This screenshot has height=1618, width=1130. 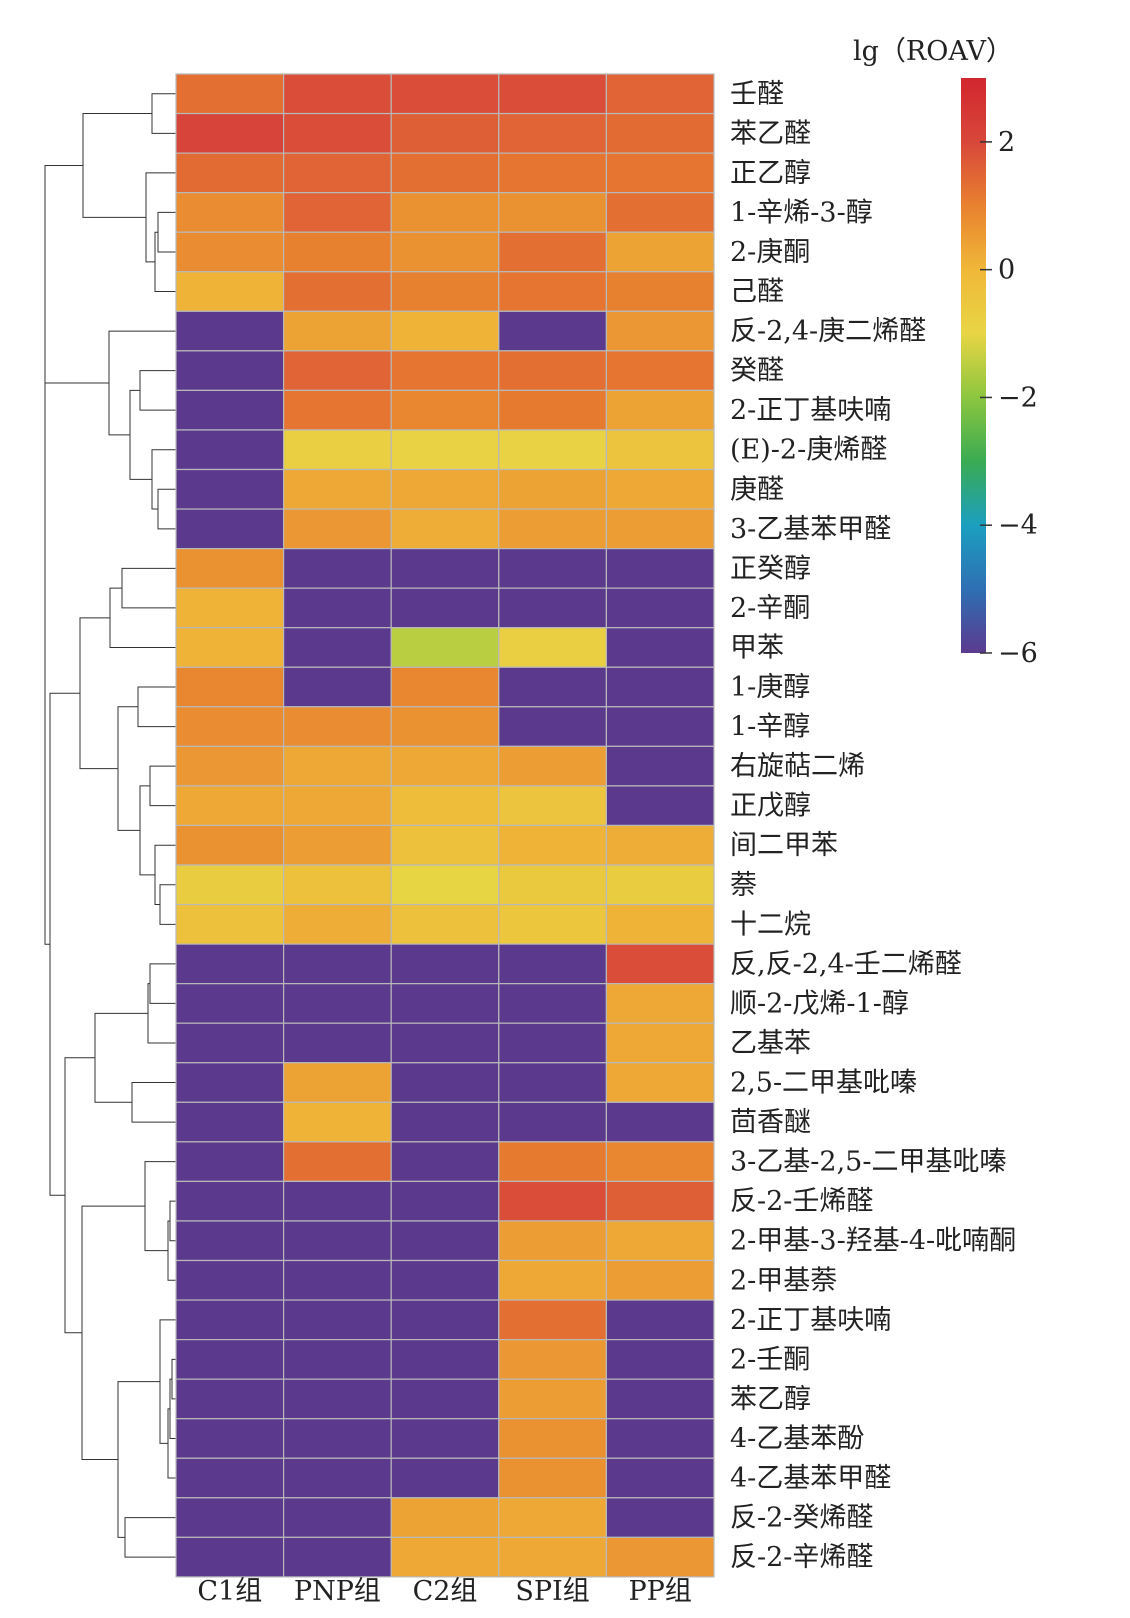 I want to click on colorbar-gradient, so click(x=973, y=365).